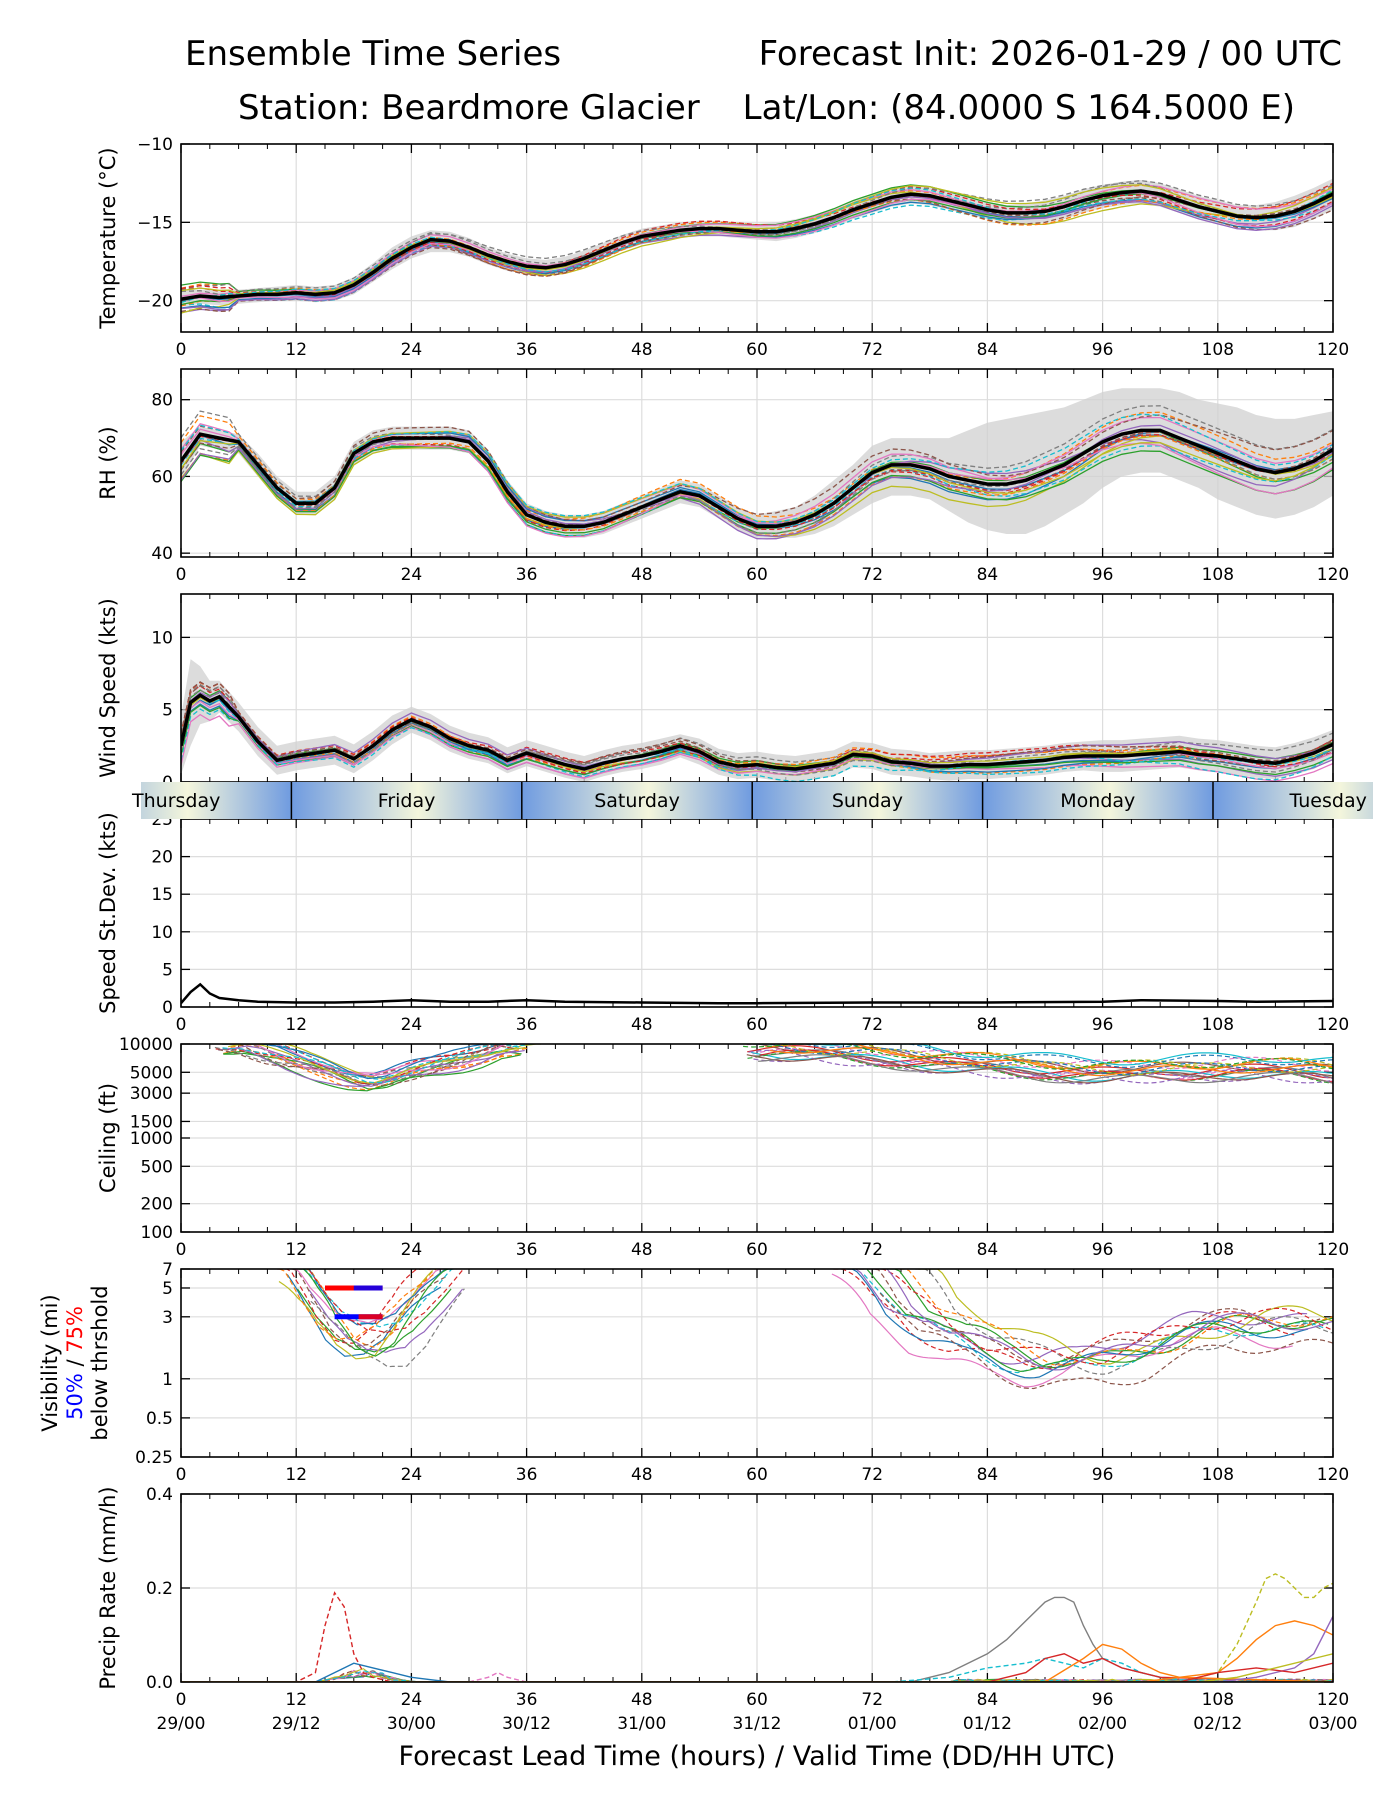  Describe the element at coordinates (407, 801) in the screenshot. I see `day-label-friday: Friday` at that location.